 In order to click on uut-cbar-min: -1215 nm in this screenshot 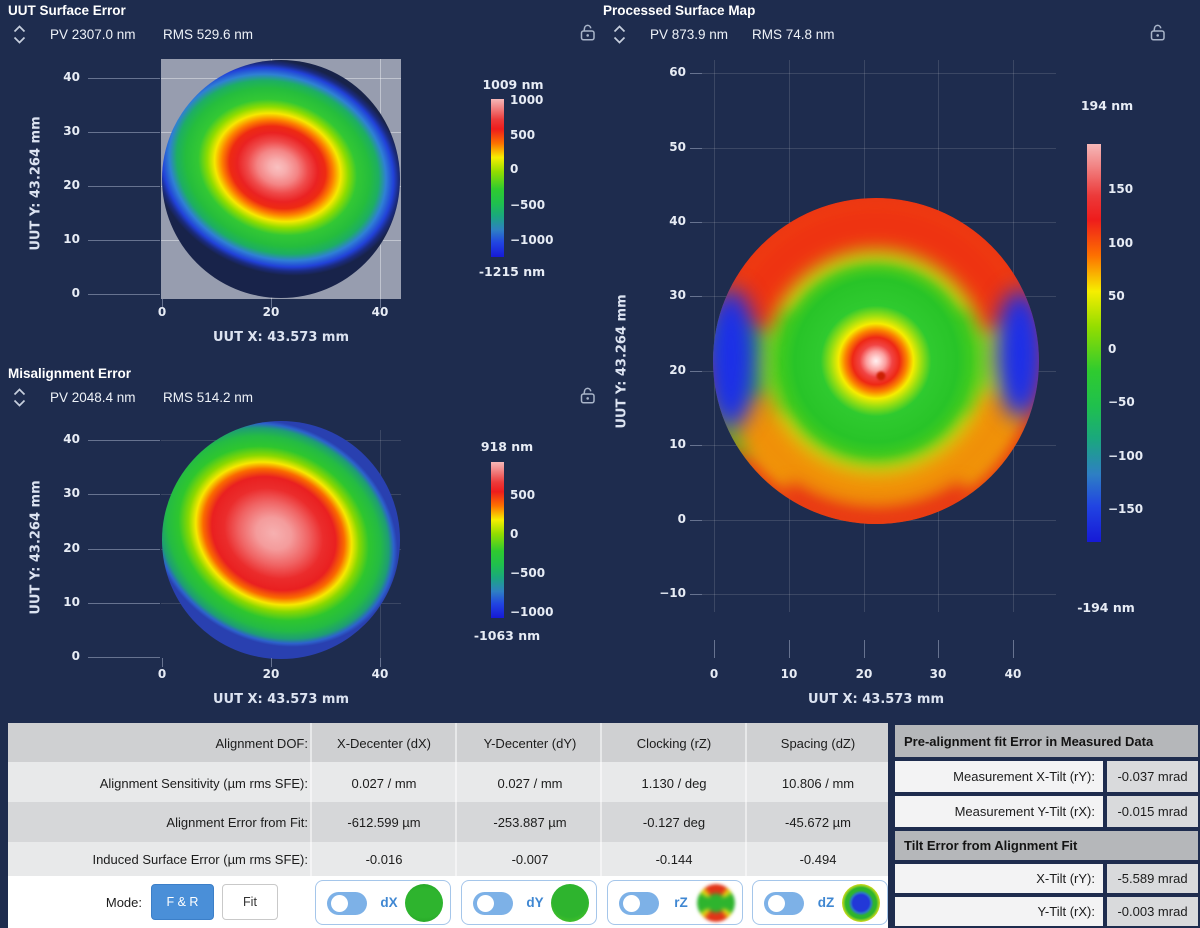, I will do `click(512, 271)`.